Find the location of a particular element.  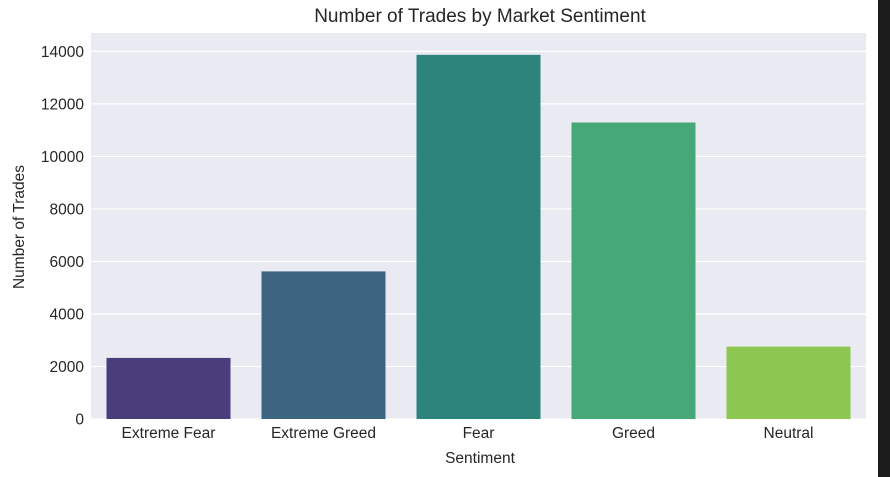

x-tick-label: Greed is located at coordinates (633, 433).